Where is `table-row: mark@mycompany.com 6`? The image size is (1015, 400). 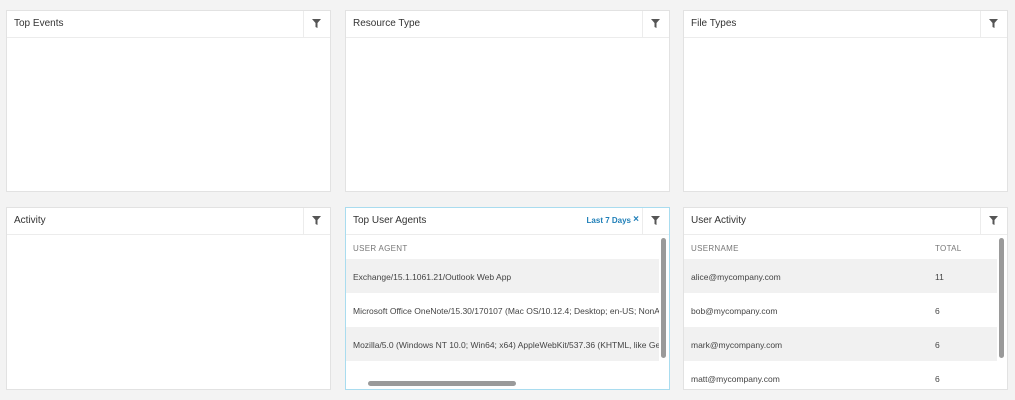
table-row: mark@mycompany.com 6 is located at coordinates (840, 344).